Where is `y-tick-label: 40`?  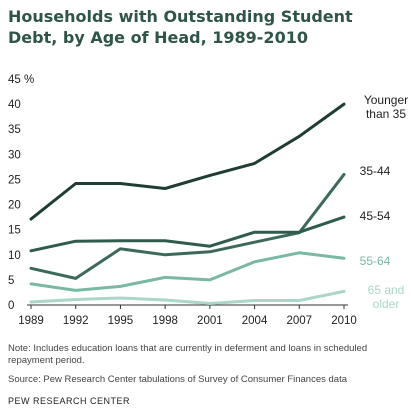 y-tick-label: 40 is located at coordinates (14, 105).